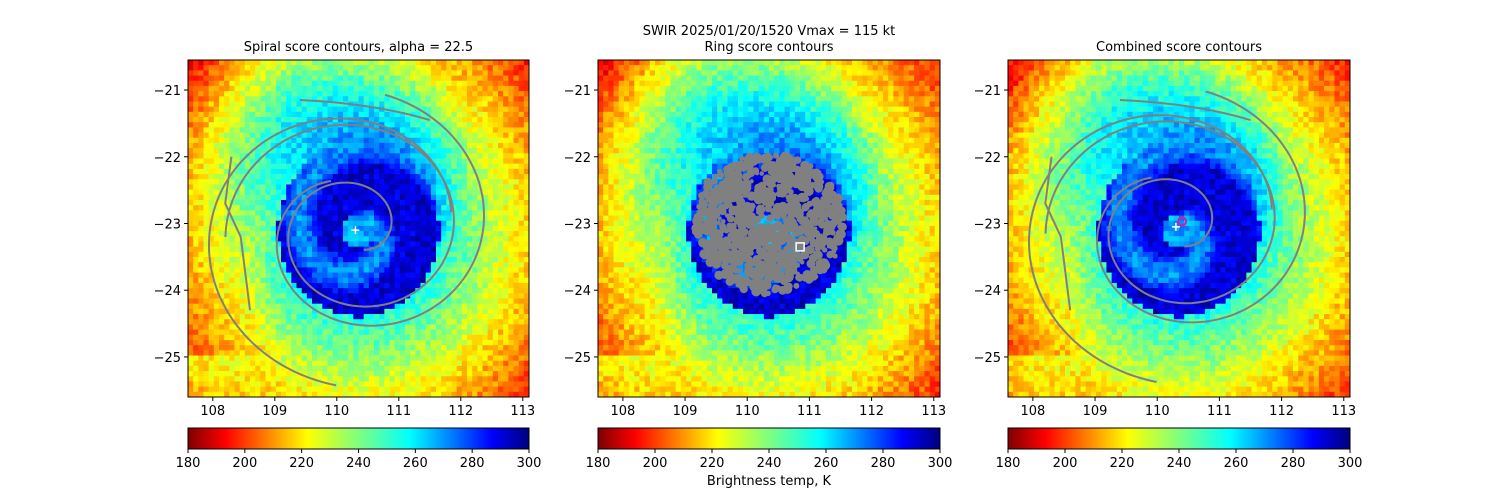 This screenshot has width=1500, height=500. Describe the element at coordinates (167, 224) in the screenshot. I see `y-tick-label: −23` at that location.